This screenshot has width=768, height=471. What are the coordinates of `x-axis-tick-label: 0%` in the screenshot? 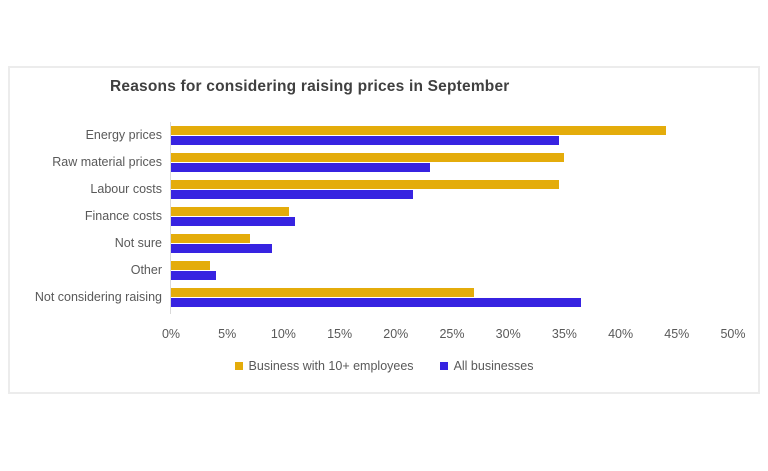 It's located at (171, 334).